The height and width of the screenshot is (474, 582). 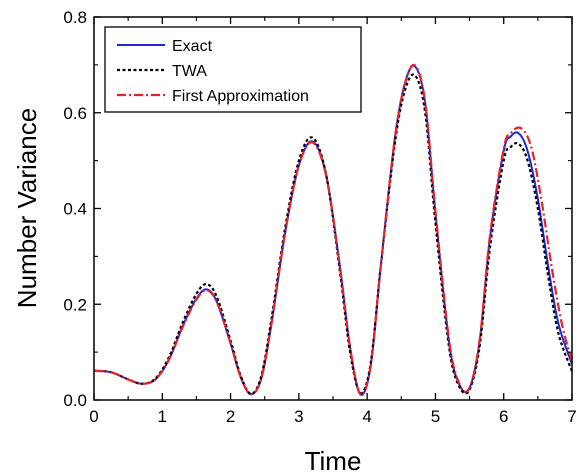 I want to click on y-axis-title: Number Variance, so click(x=27, y=208).